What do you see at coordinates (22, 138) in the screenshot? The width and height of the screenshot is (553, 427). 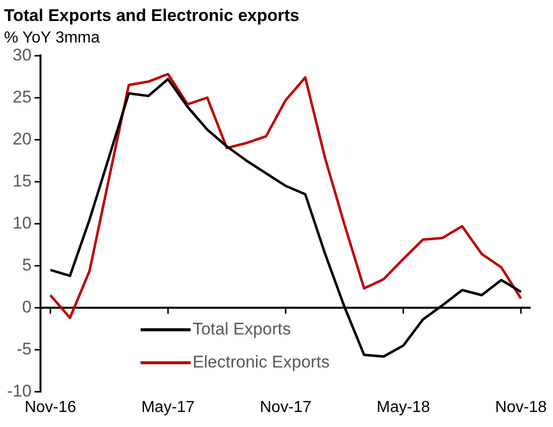 I see `y-tick-label: 20` at bounding box center [22, 138].